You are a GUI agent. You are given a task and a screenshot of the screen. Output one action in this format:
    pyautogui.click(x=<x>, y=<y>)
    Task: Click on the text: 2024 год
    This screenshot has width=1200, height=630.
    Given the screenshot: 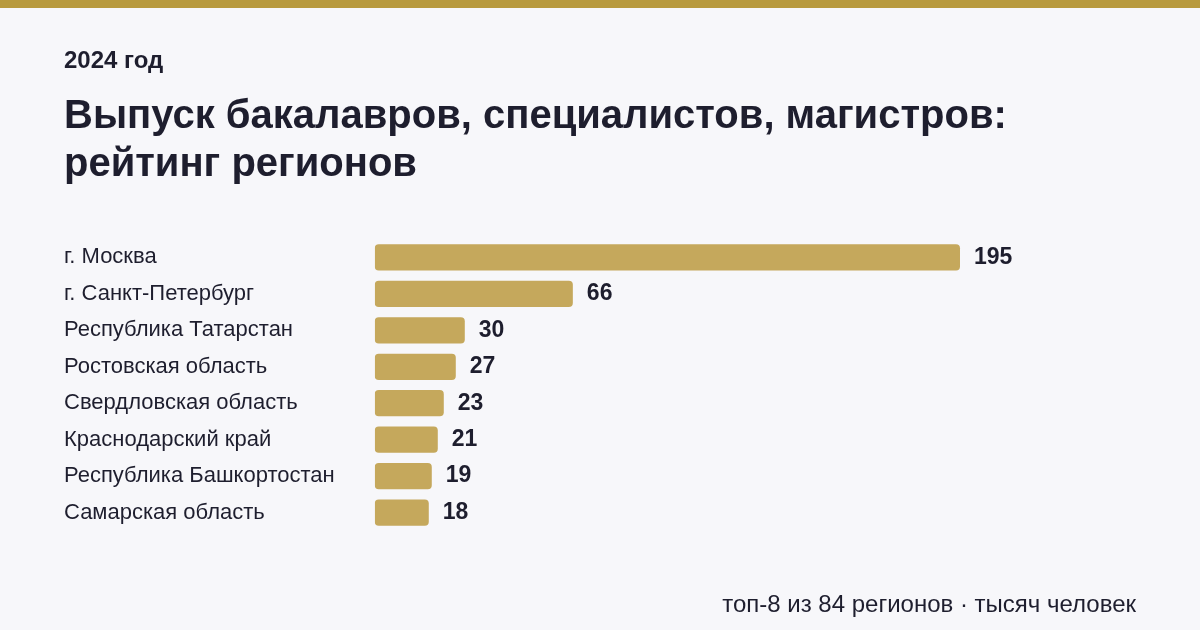 What is the action you would take?
    pyautogui.click(x=114, y=60)
    